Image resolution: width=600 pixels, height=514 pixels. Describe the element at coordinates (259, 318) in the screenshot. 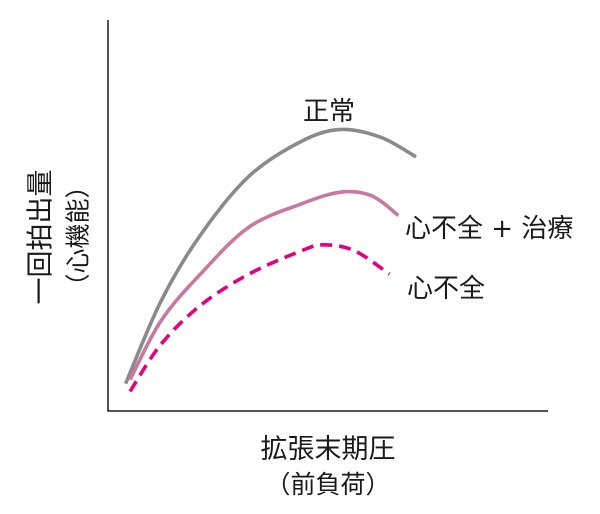

I see `series-line-heart-failure` at that location.